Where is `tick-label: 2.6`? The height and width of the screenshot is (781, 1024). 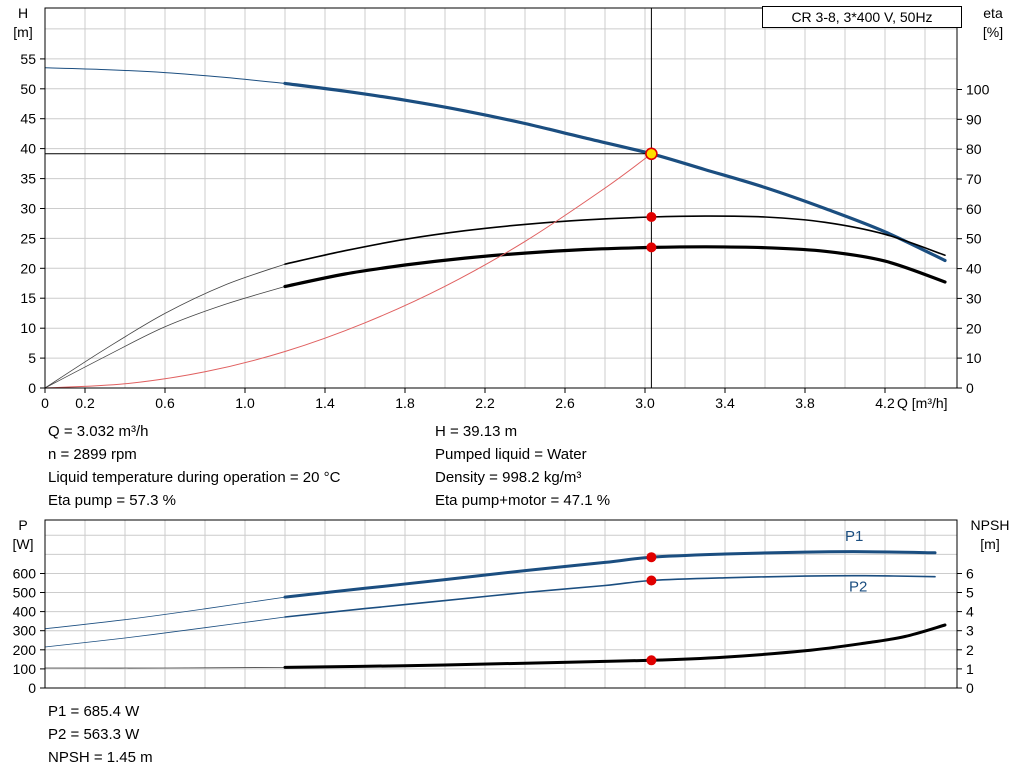
tick-label: 2.6 is located at coordinates (565, 403).